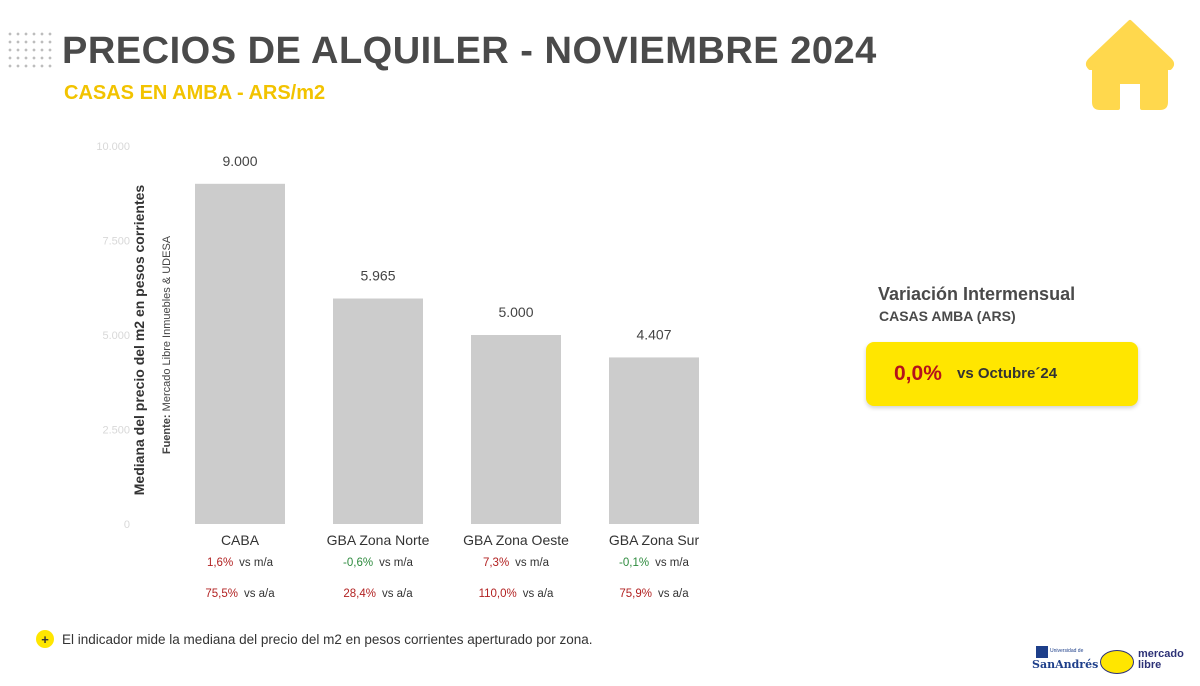 The height and width of the screenshot is (686, 1200). Describe the element at coordinates (635, 594) in the screenshot. I see `stat-aa-value: 75,9%` at that location.